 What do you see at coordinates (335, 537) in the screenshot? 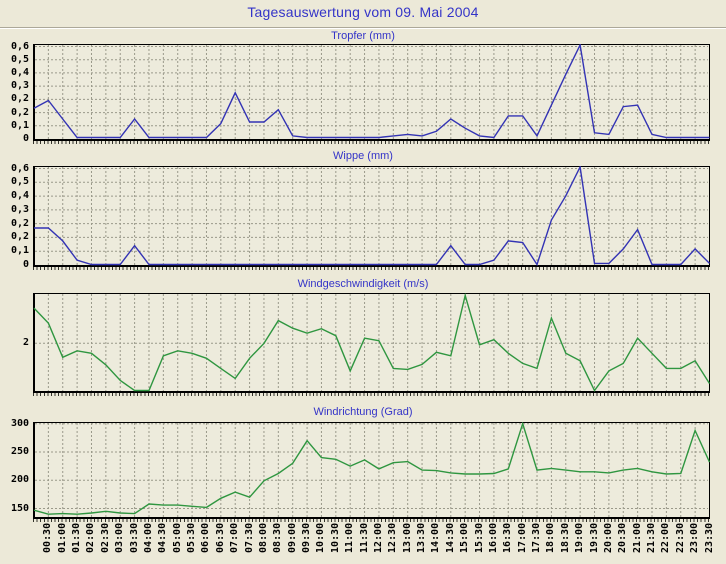
I see `x-axis-label: 10:30` at bounding box center [335, 537].